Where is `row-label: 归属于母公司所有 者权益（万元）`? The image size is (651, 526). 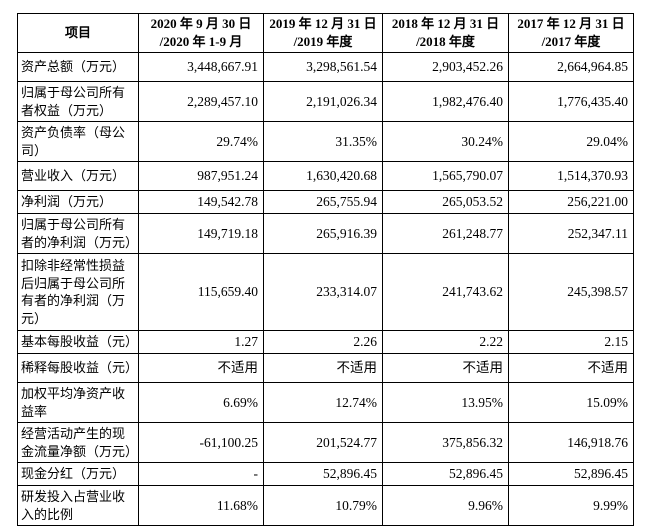
row-label: 归属于母公司所有 者权益（万元） is located at coordinates (78, 101).